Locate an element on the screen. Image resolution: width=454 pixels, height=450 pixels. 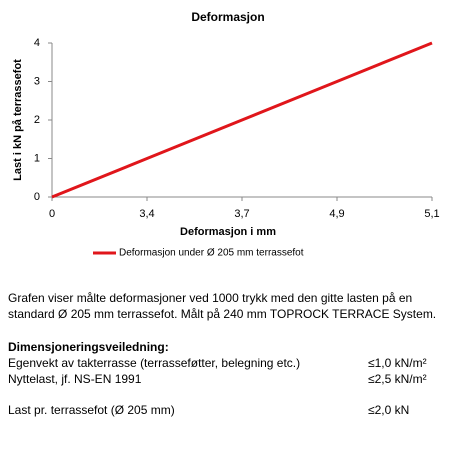
row-value: ≤2,0 kN is located at coordinates (389, 410).